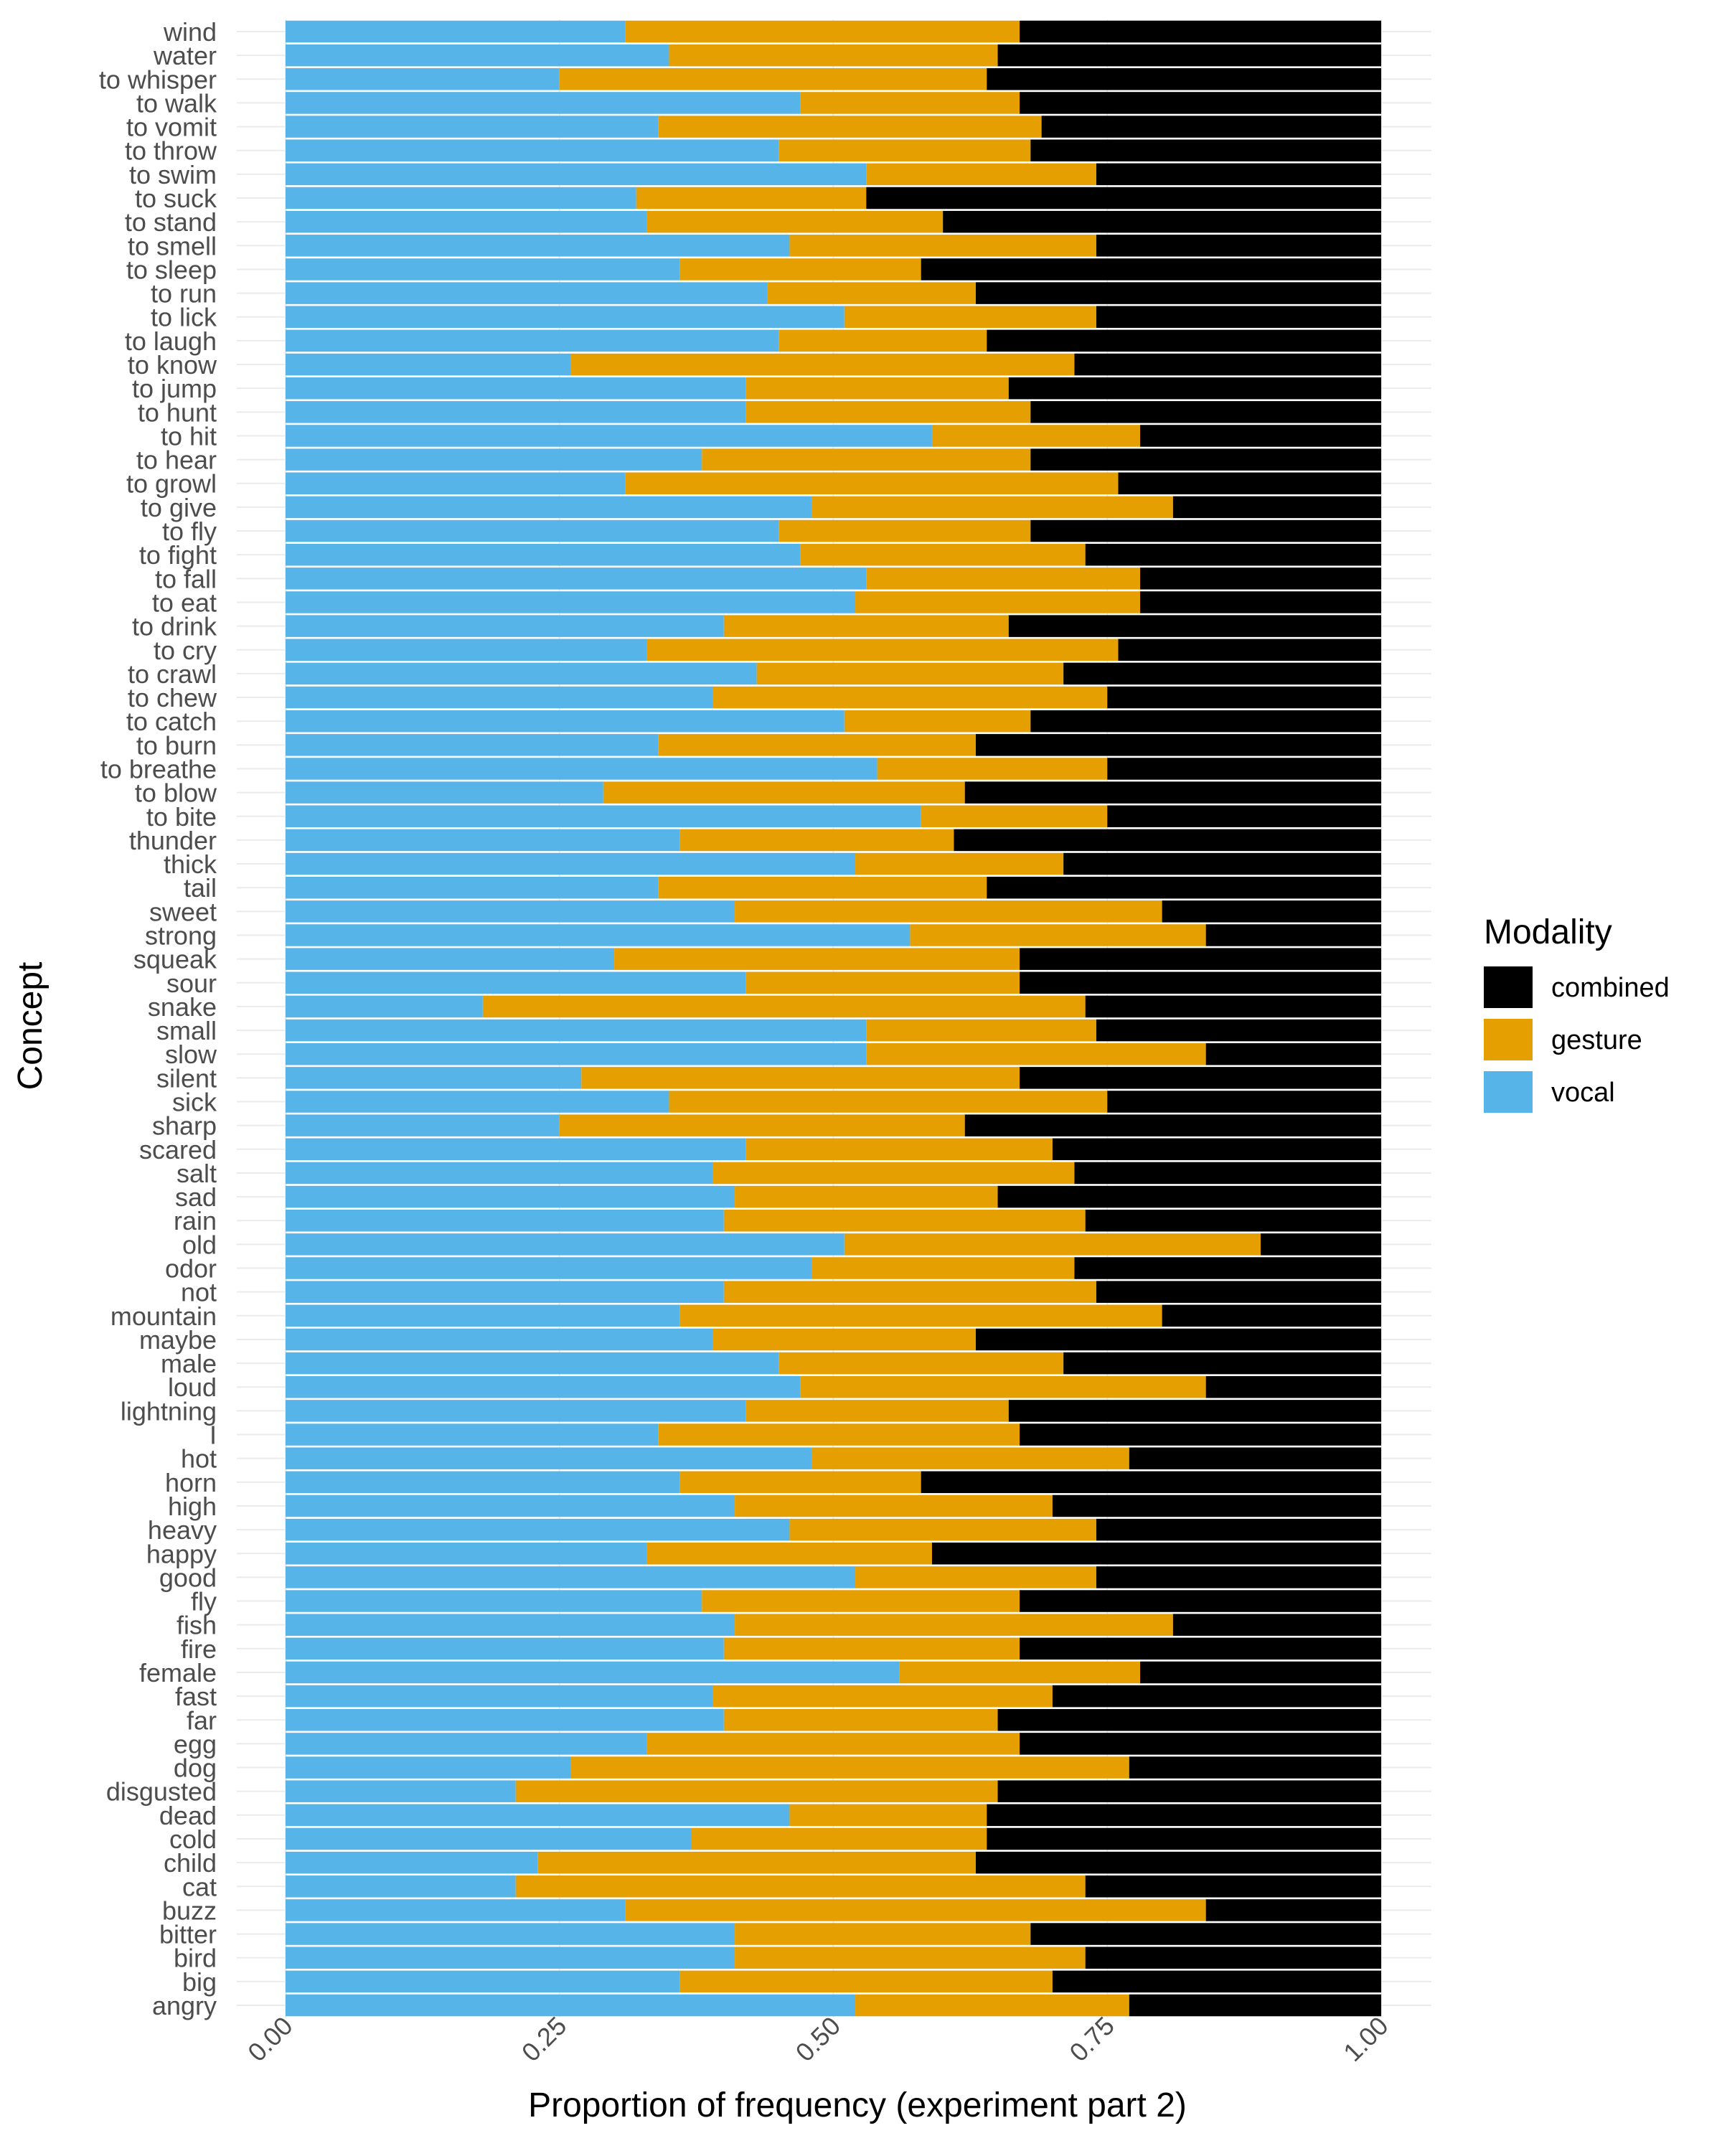 Image resolution: width=1722 pixels, height=2156 pixels. I want to click on category-label: thunder, so click(173, 841).